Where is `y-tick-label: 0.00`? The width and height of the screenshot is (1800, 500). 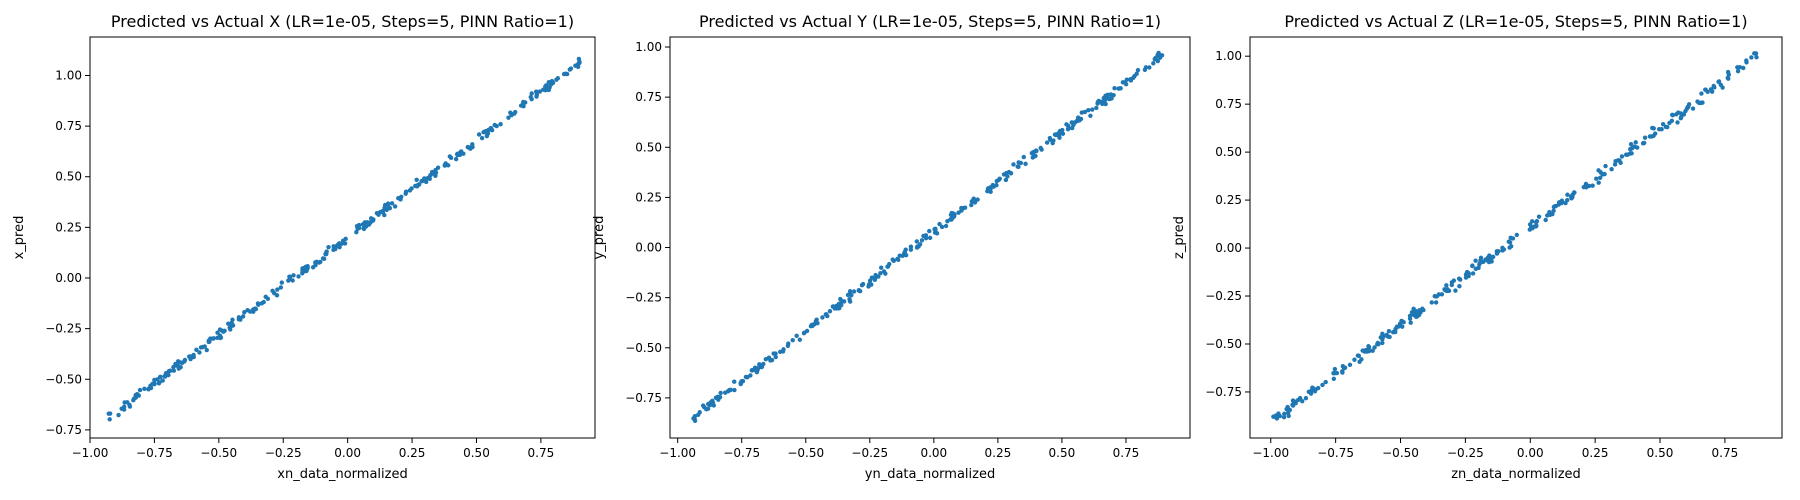 y-tick-label: 0.00 is located at coordinates (1228, 248).